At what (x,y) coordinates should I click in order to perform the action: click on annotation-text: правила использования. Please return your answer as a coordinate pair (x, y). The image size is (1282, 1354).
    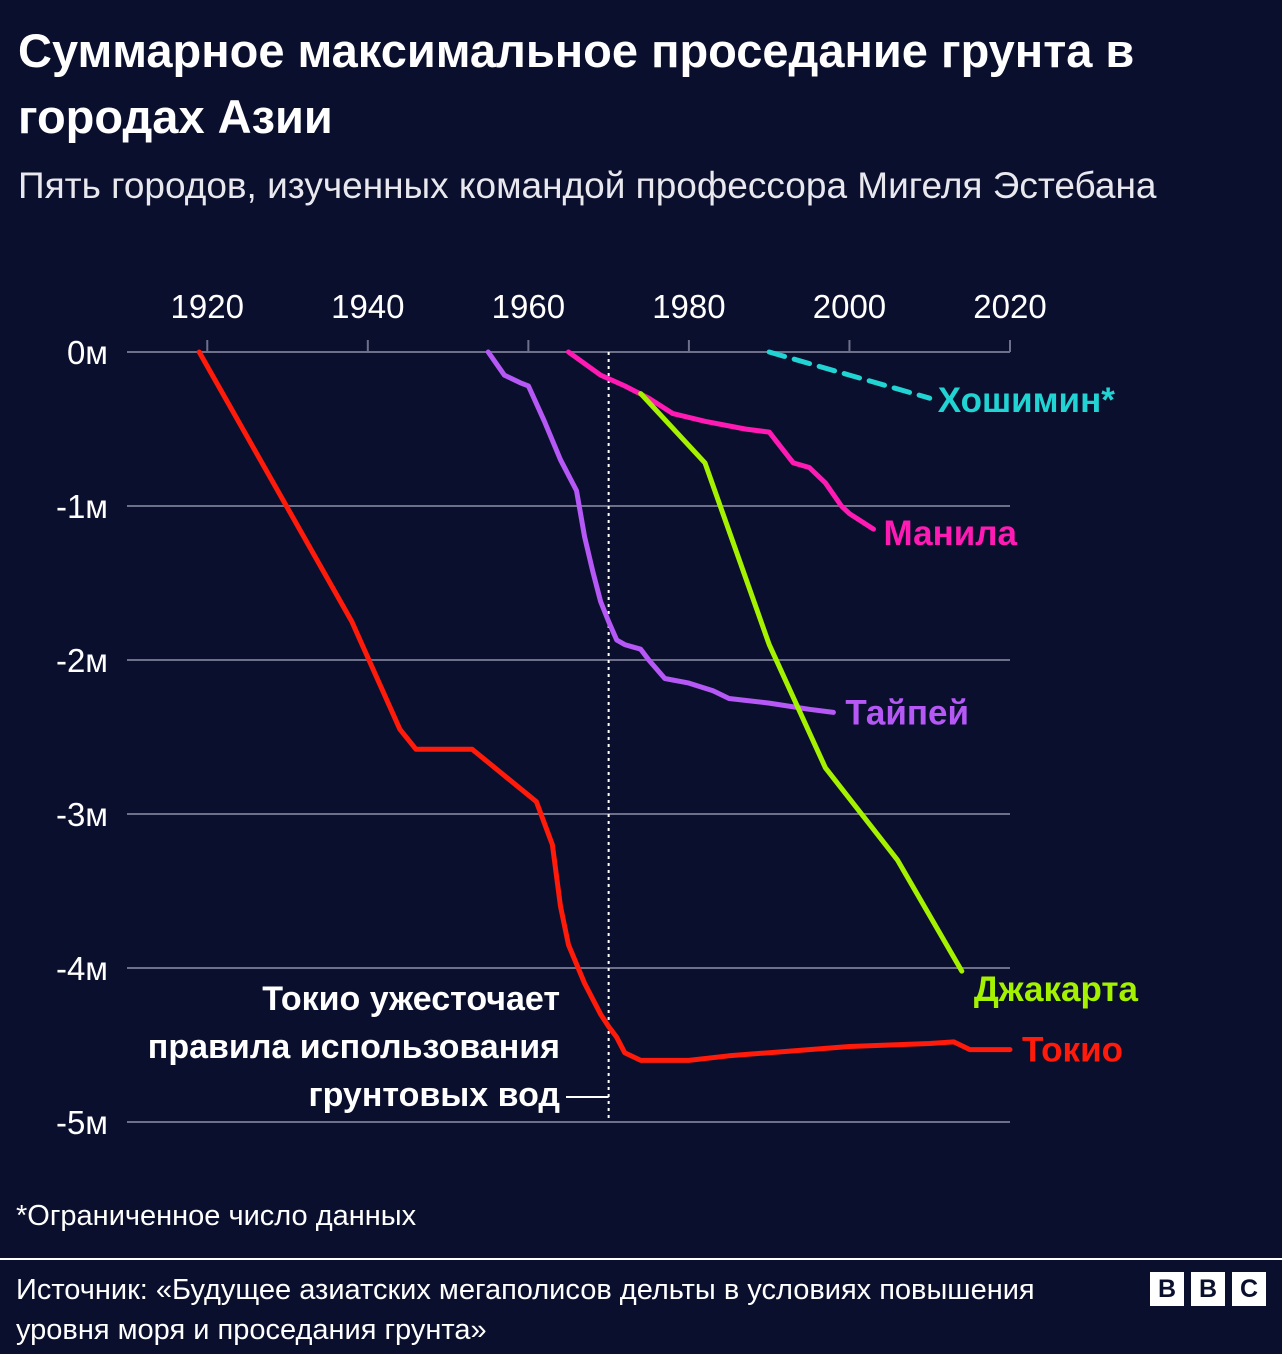
    Looking at the image, I should click on (354, 1047).